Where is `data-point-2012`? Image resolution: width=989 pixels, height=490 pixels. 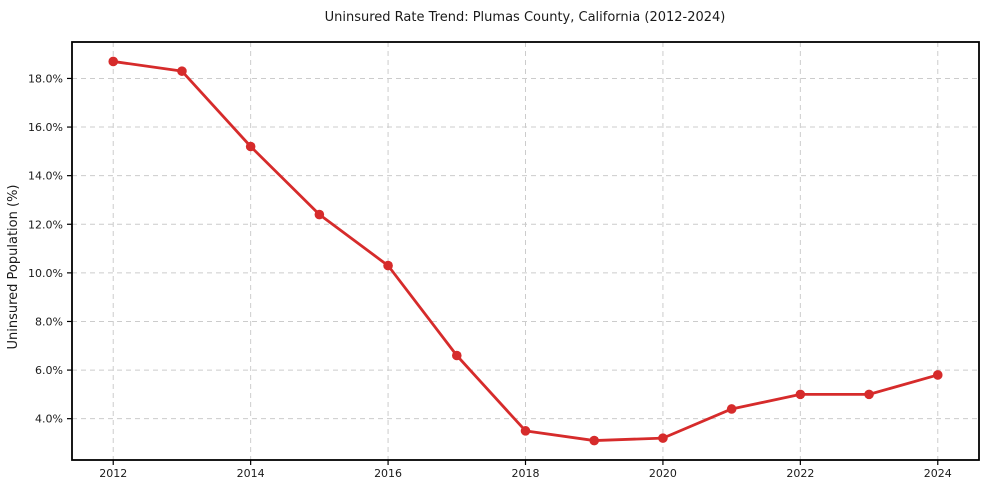
data-point-2012 is located at coordinates (113, 61).